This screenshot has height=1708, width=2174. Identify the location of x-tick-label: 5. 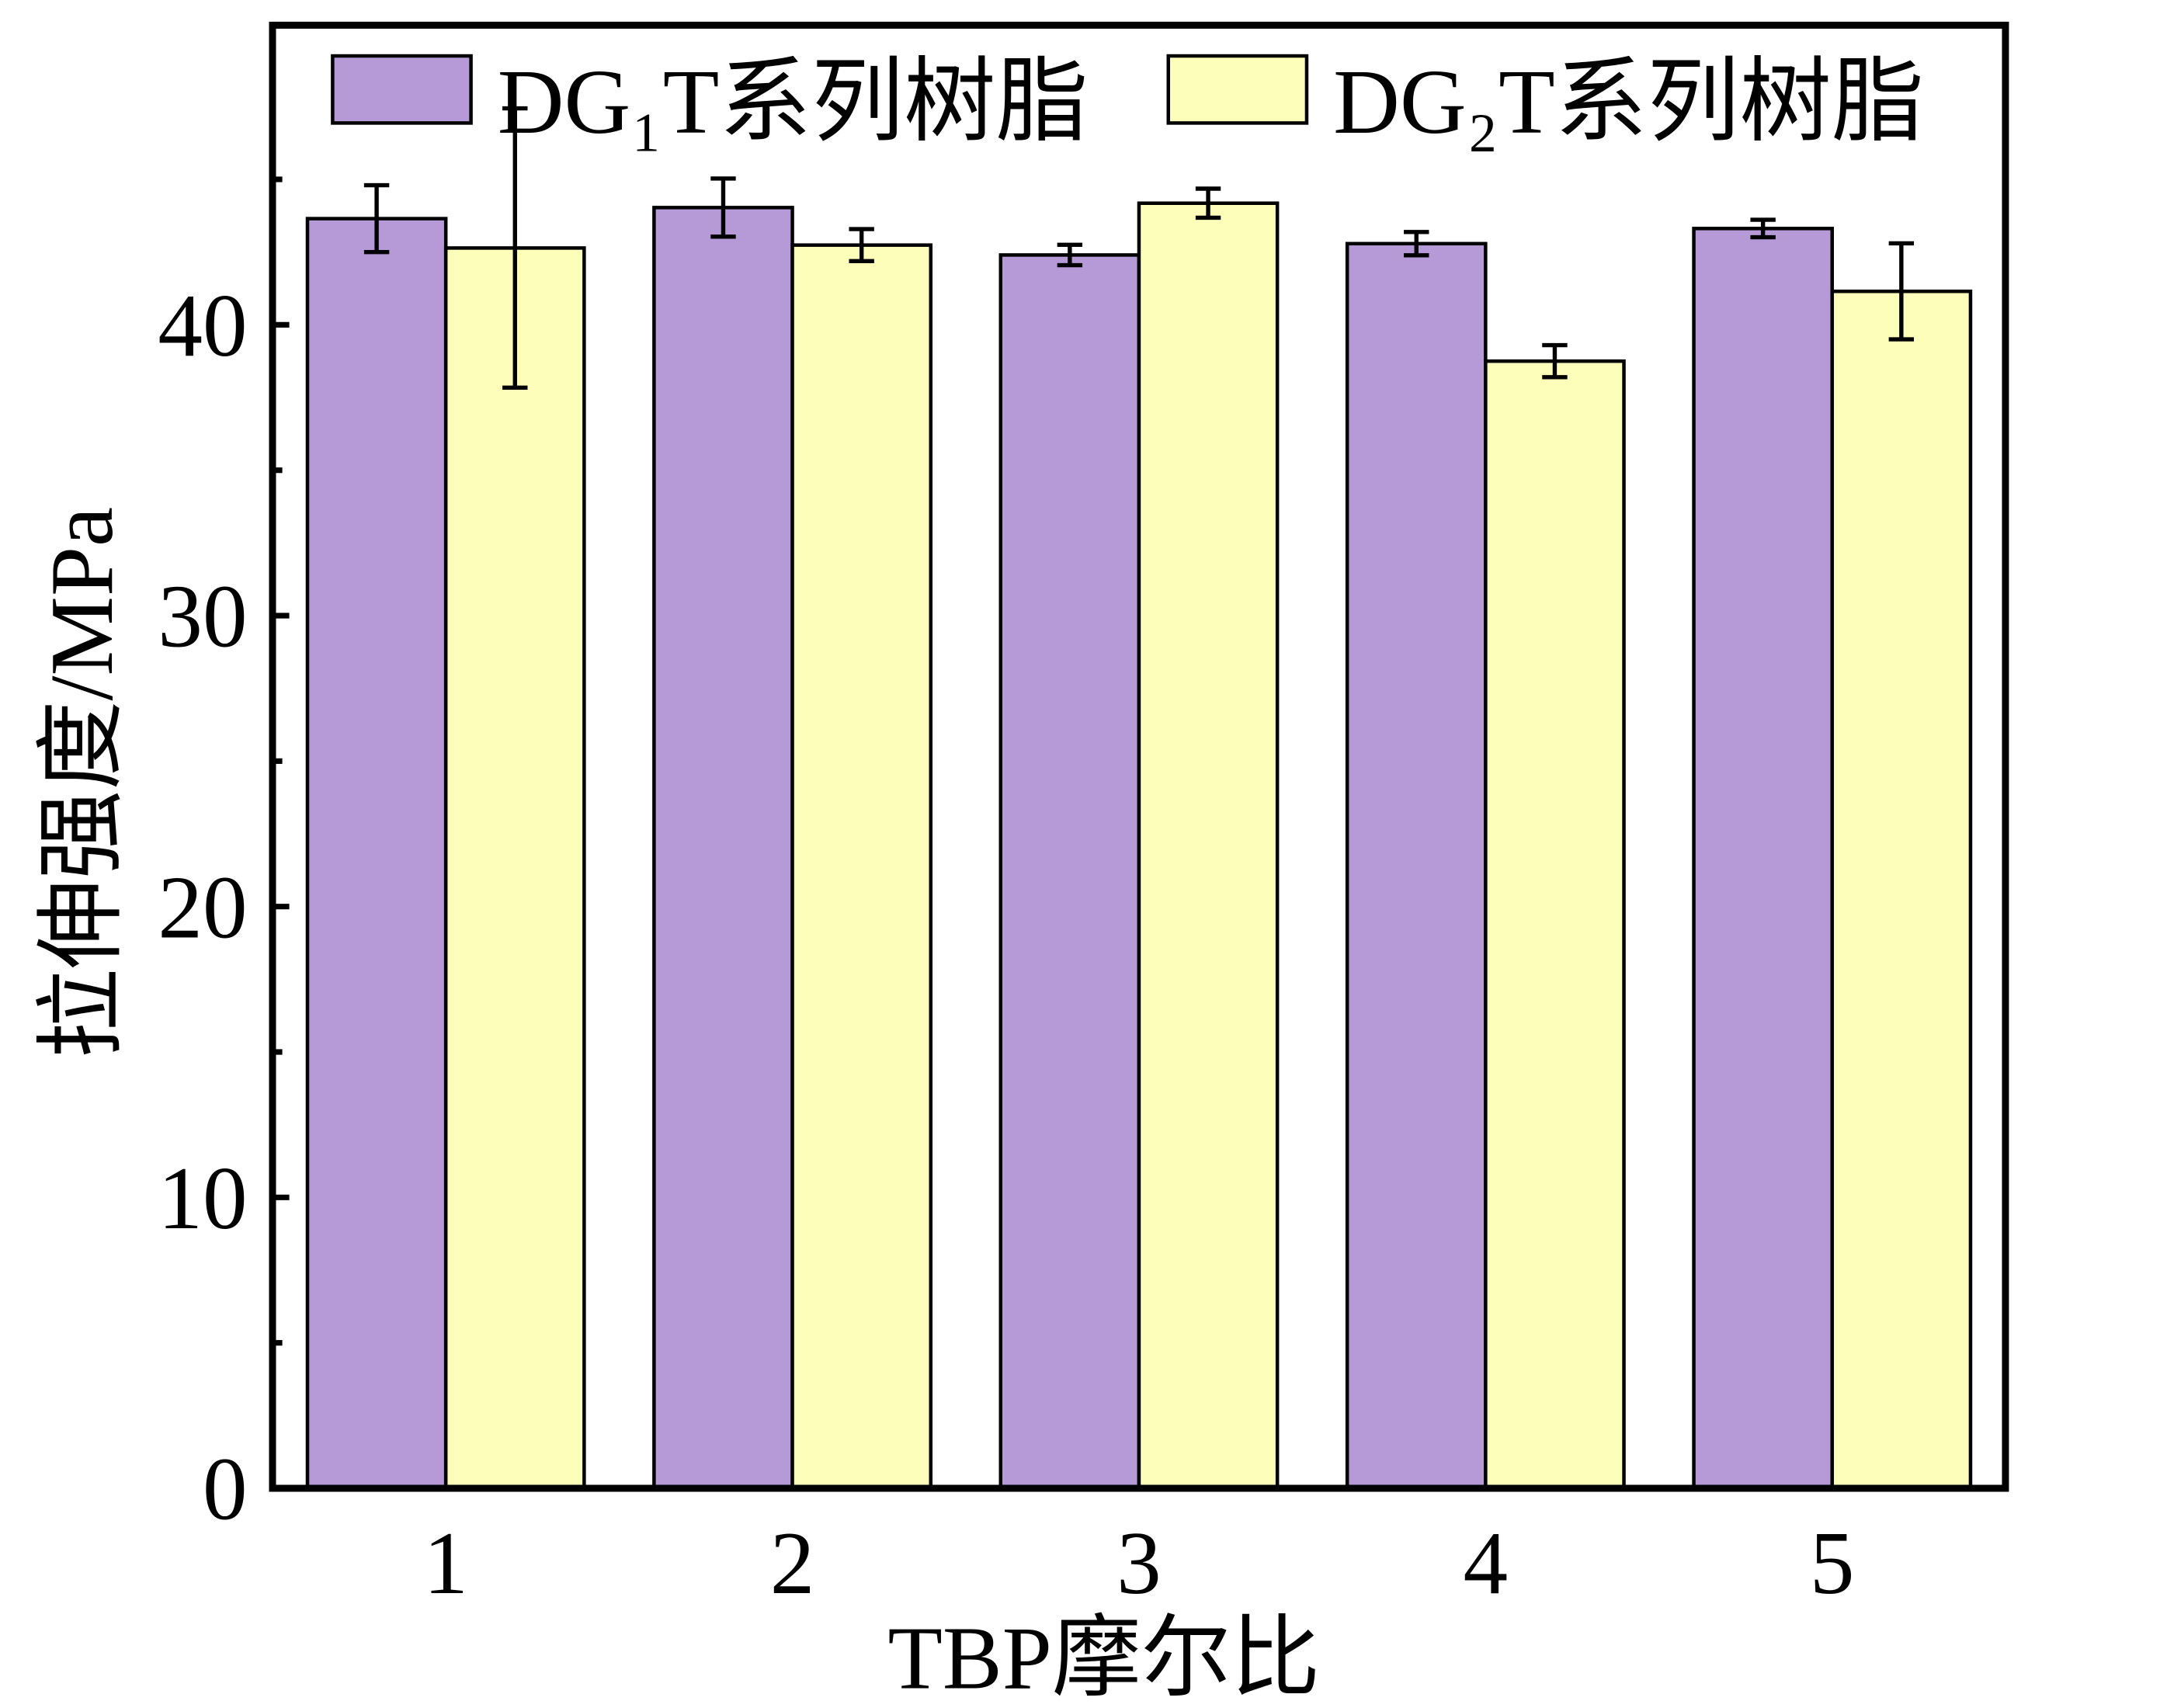
(1832, 1563).